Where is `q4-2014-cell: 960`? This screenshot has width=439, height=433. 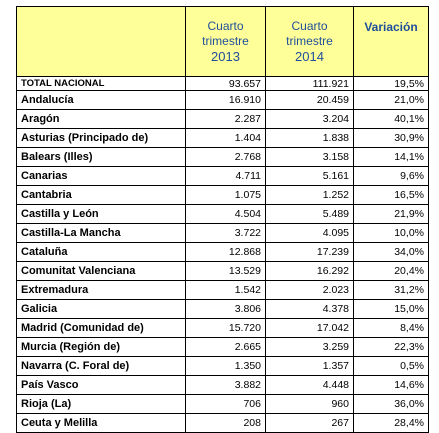 q4-2014-cell: 960 is located at coordinates (309, 404).